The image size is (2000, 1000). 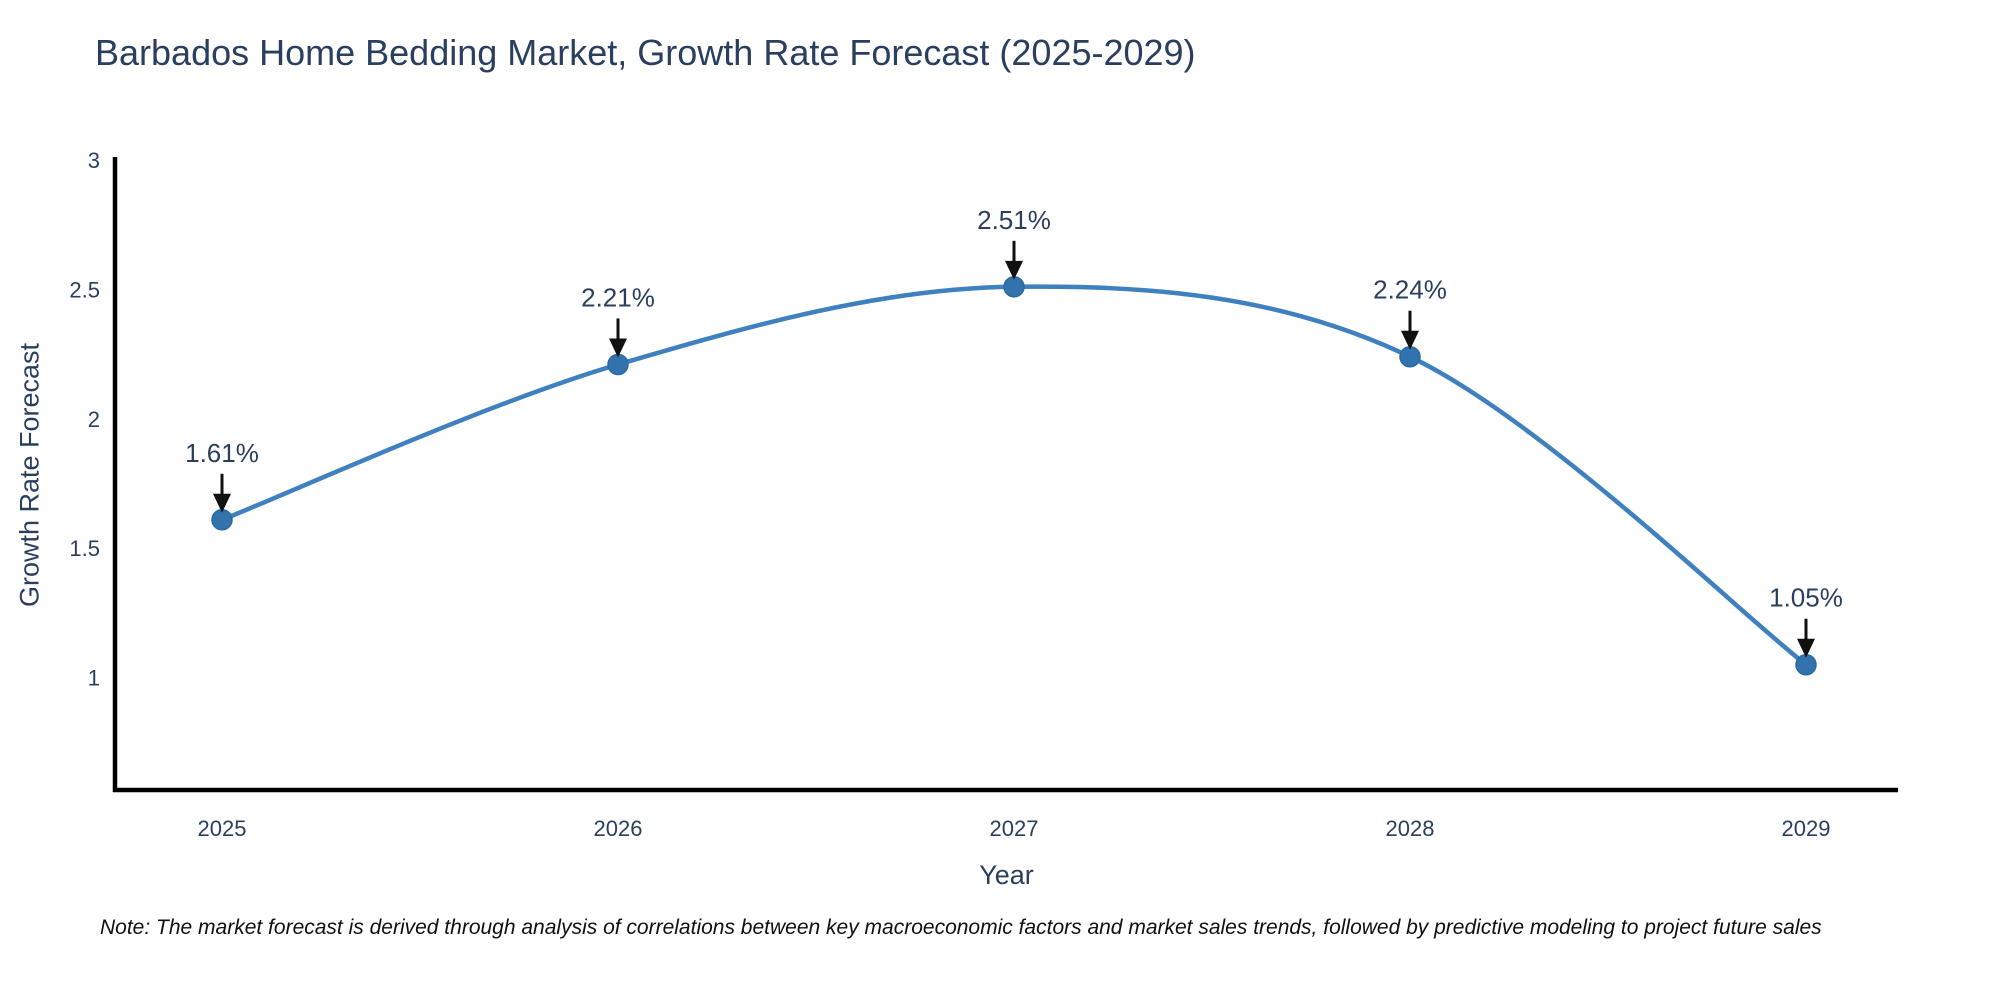 I want to click on x-tick-label: 2025, so click(x=222, y=828).